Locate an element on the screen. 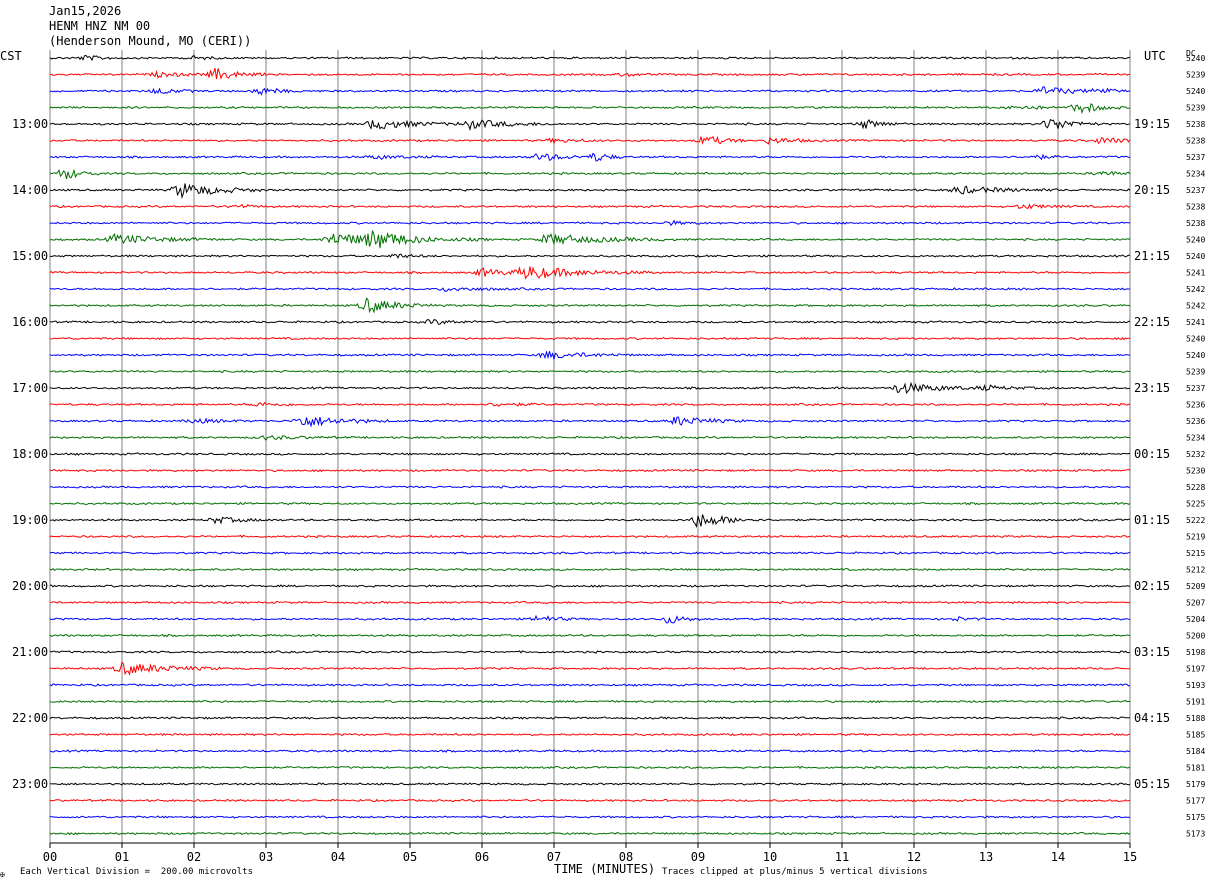 This screenshot has width=1210, height=886. cst-hour-label: 22:00 is located at coordinates (30, 718).